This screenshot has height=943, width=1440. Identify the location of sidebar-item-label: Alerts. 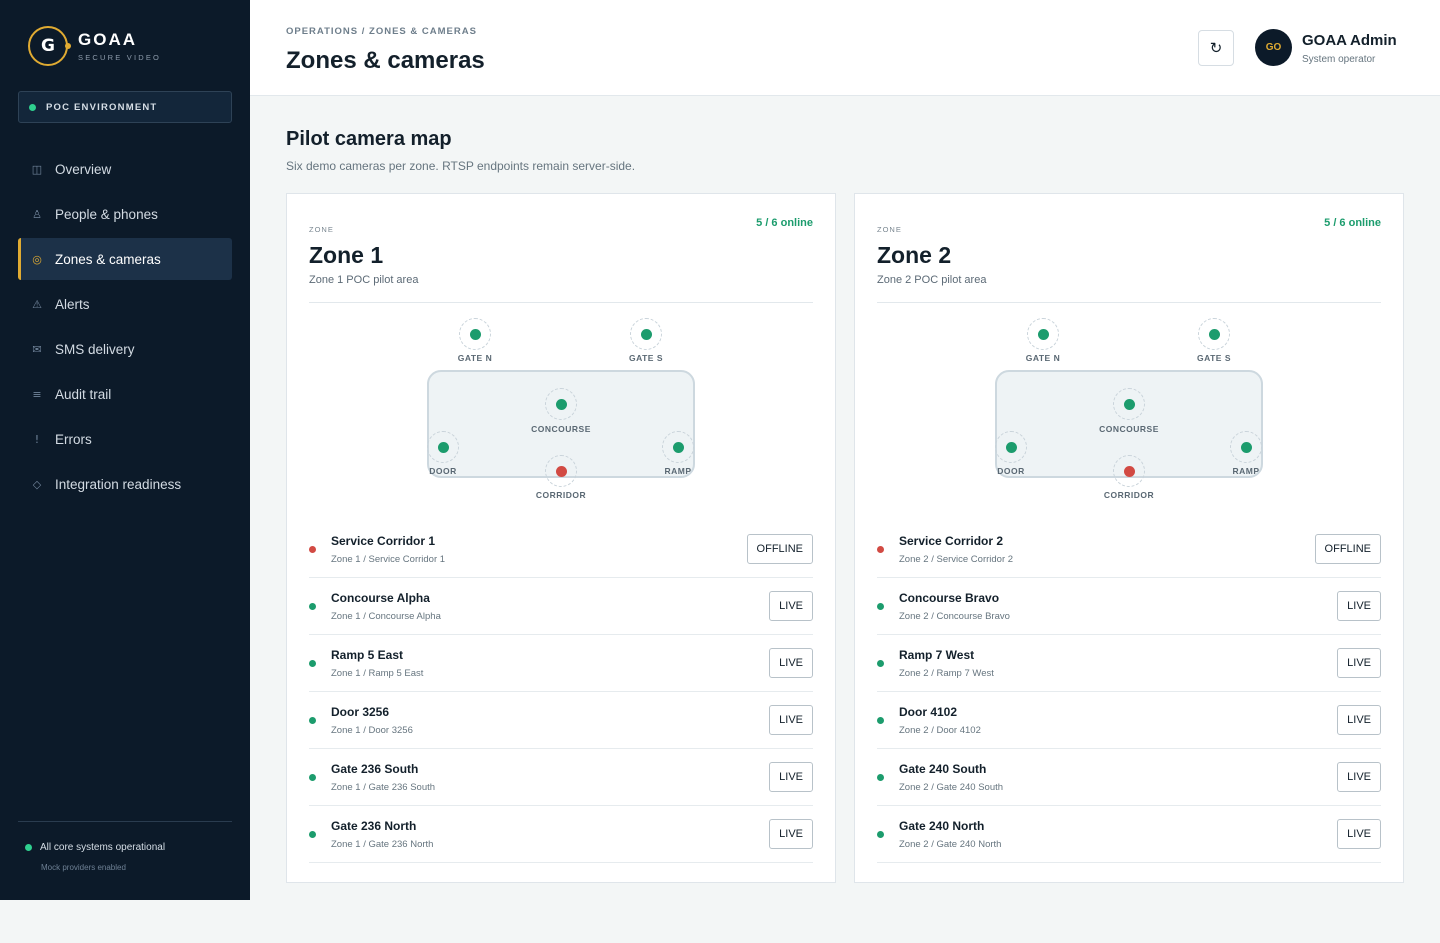
(72, 304).